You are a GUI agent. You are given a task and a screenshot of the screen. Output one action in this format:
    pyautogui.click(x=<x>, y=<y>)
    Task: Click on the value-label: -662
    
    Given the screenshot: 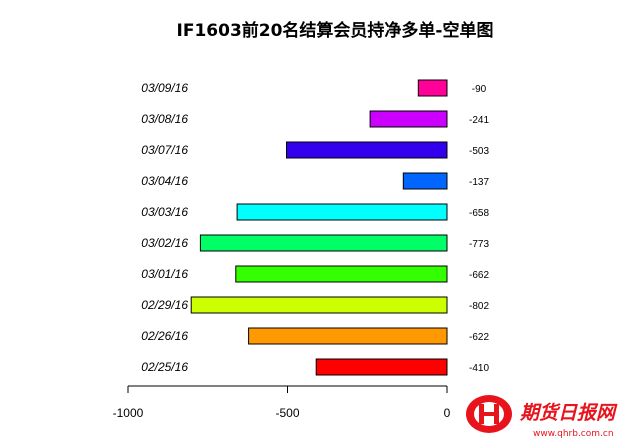 What is the action you would take?
    pyautogui.click(x=479, y=275)
    